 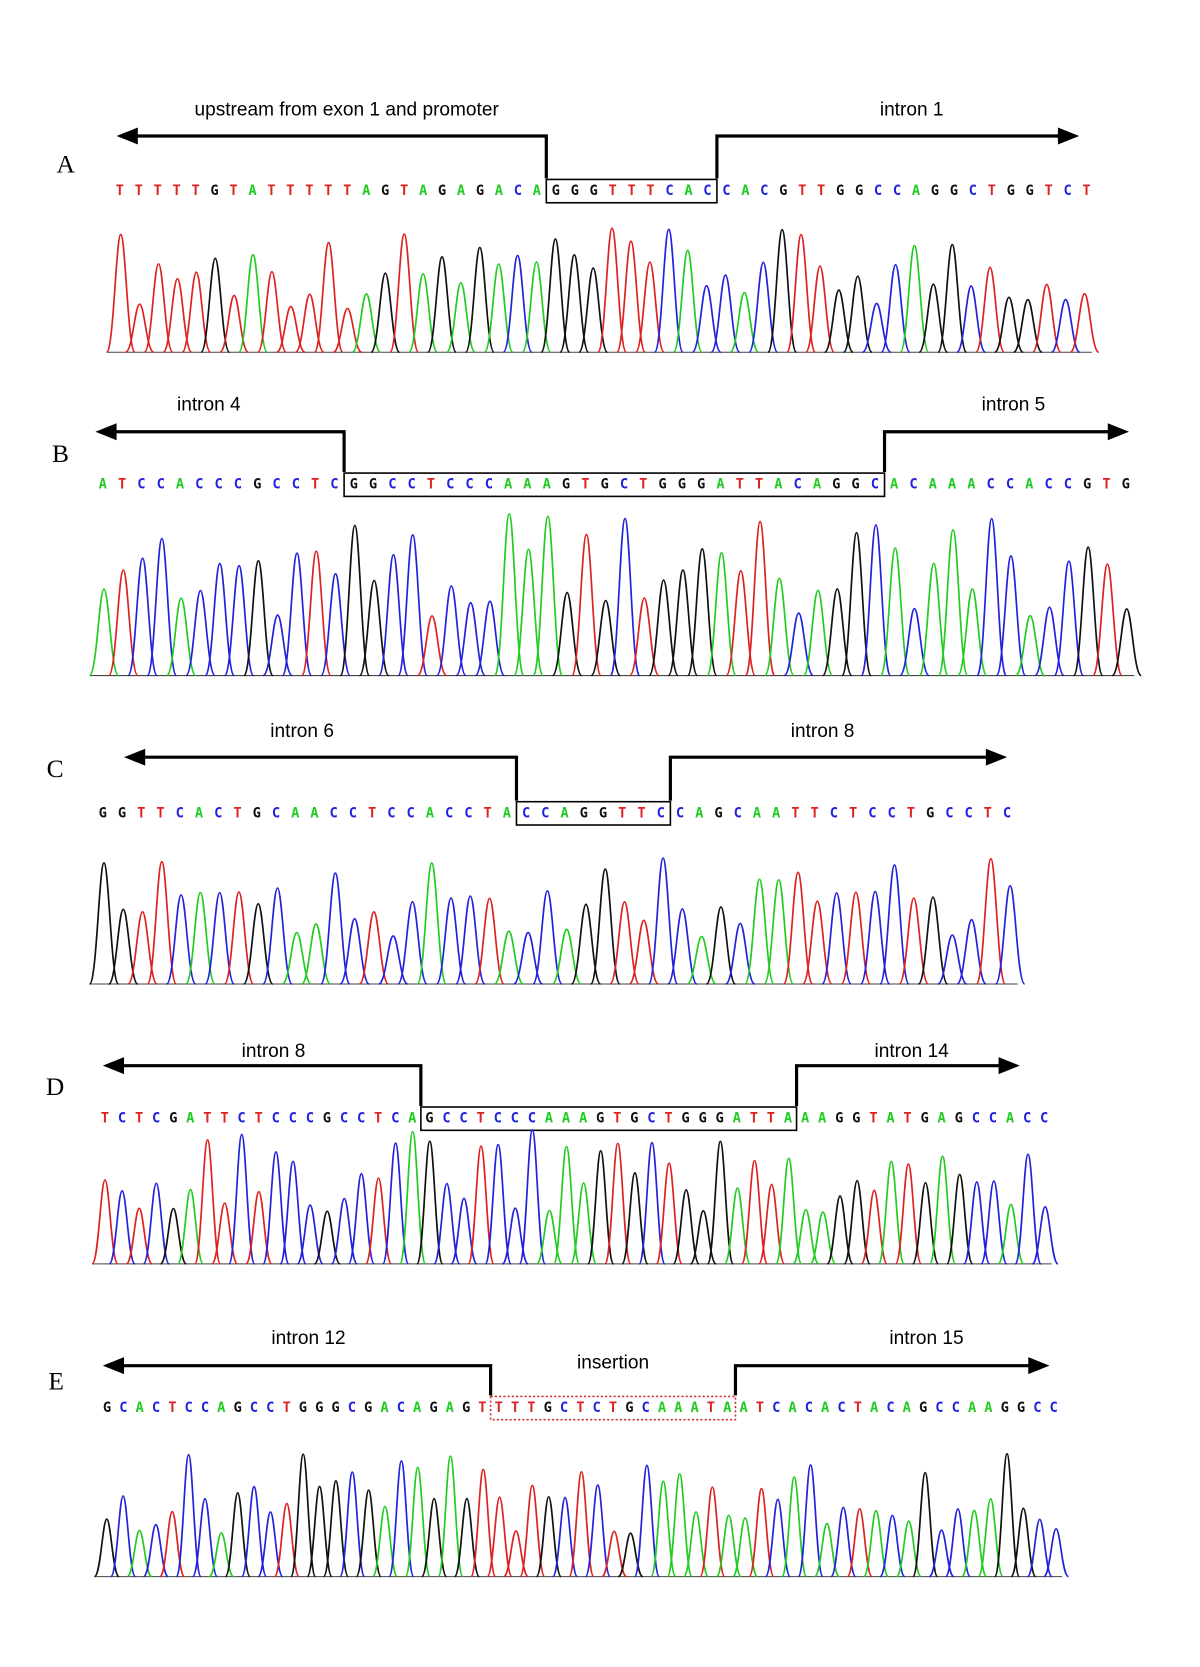 I want to click on panel-label: A, so click(x=66, y=164).